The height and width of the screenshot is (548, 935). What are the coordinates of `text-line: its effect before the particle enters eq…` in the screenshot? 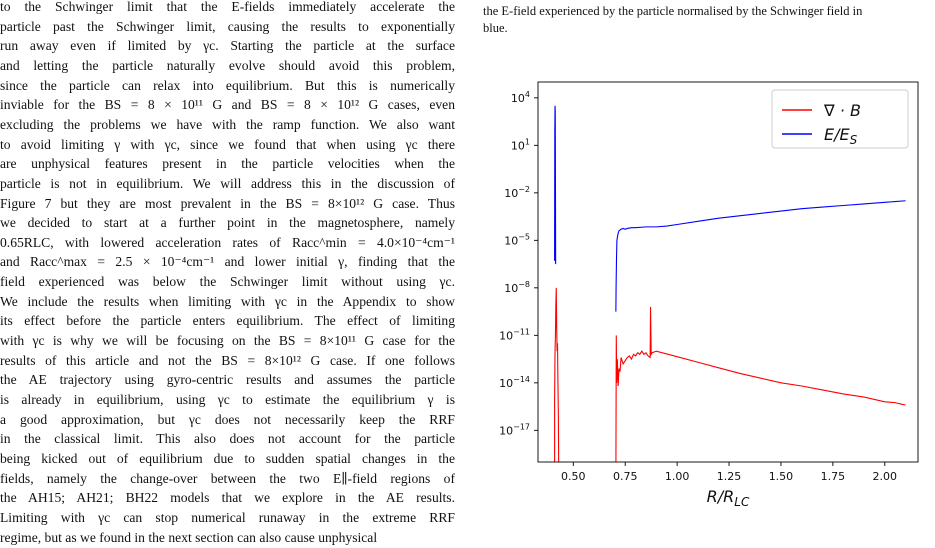 It's located at (227, 321).